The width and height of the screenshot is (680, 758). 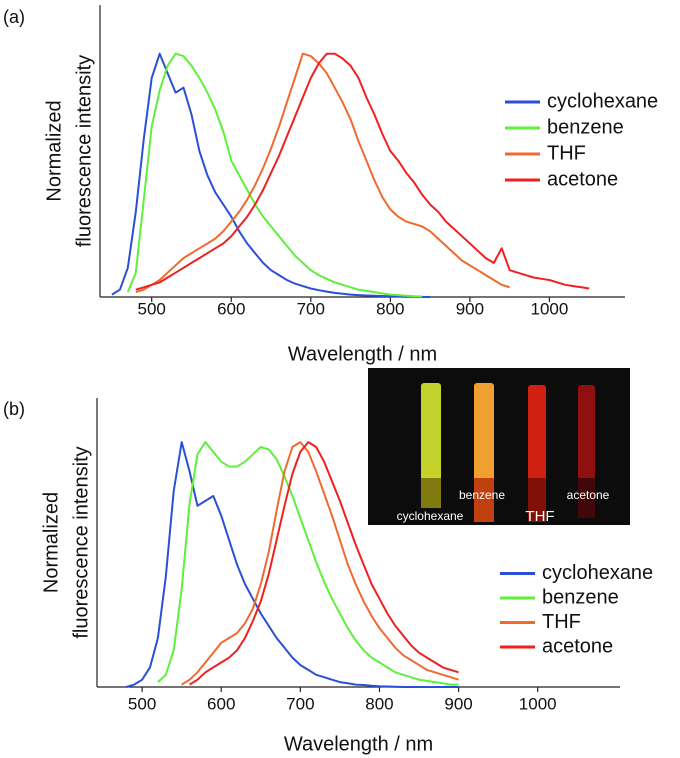 What do you see at coordinates (14, 409) in the screenshot?
I see `panel-label: (b)` at bounding box center [14, 409].